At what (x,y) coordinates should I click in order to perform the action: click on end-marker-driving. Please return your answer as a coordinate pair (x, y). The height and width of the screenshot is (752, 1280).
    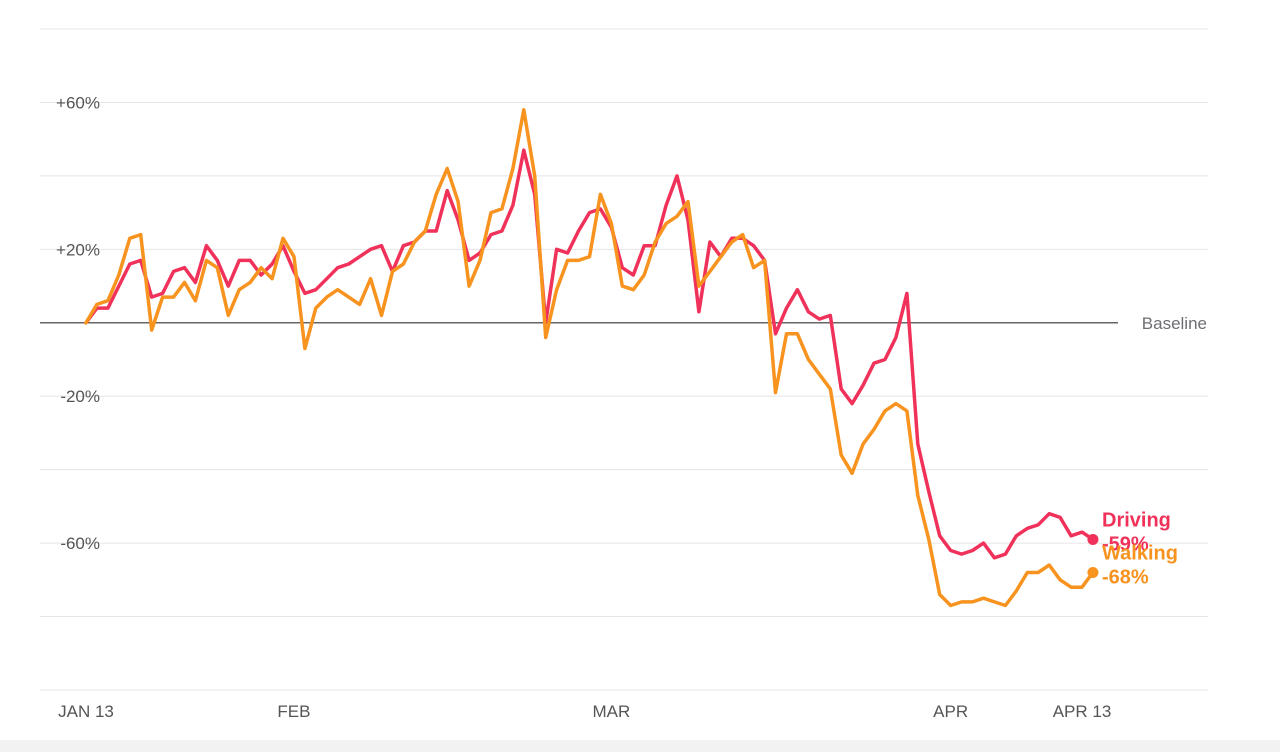
    Looking at the image, I should click on (1093, 539).